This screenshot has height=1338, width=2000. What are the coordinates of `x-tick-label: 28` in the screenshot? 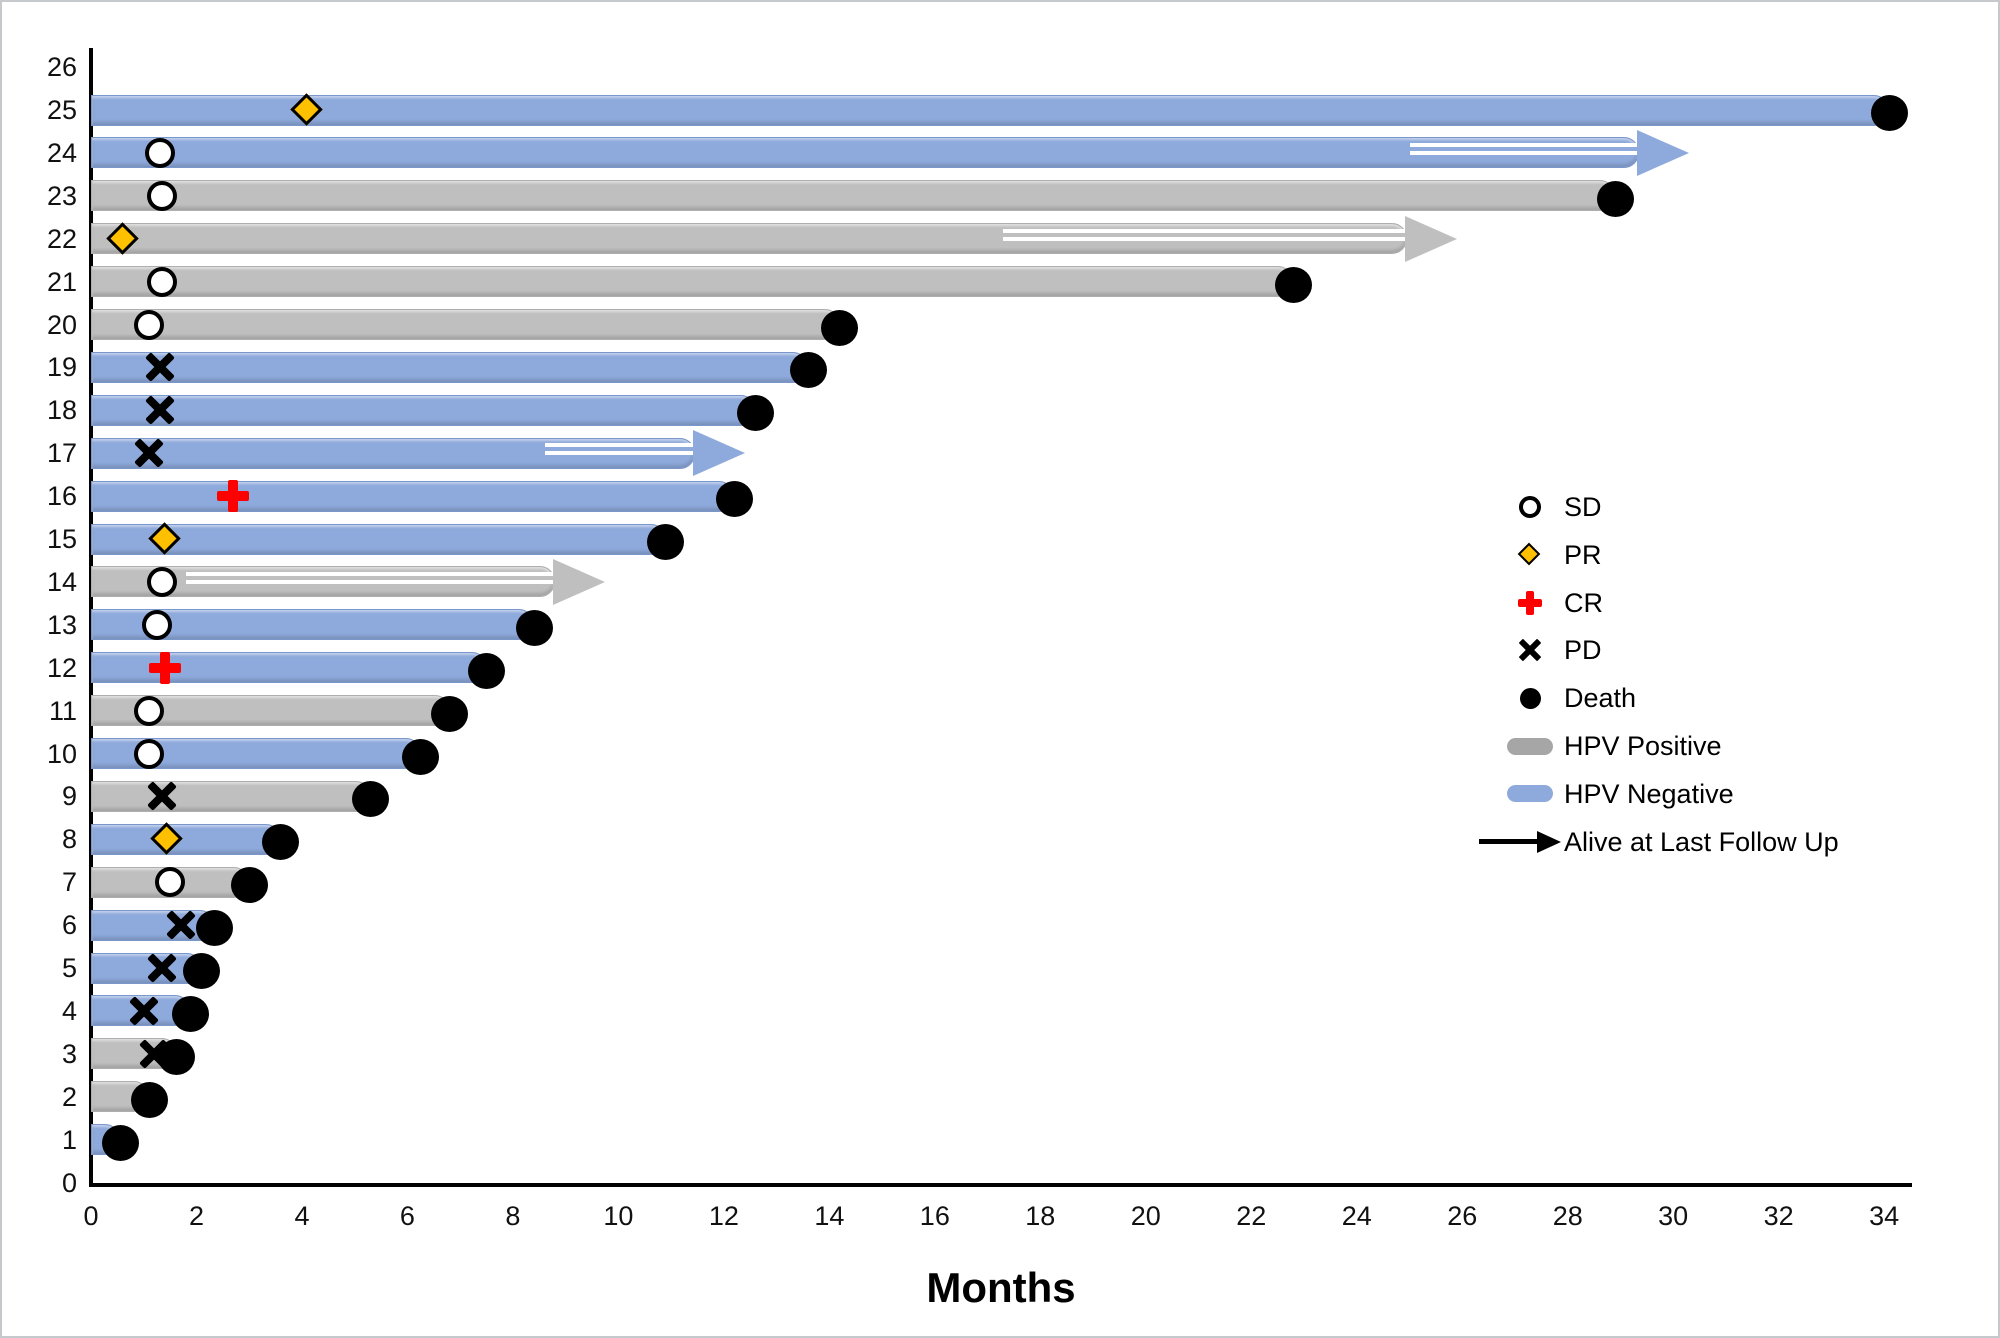 It's located at (1567, 1216).